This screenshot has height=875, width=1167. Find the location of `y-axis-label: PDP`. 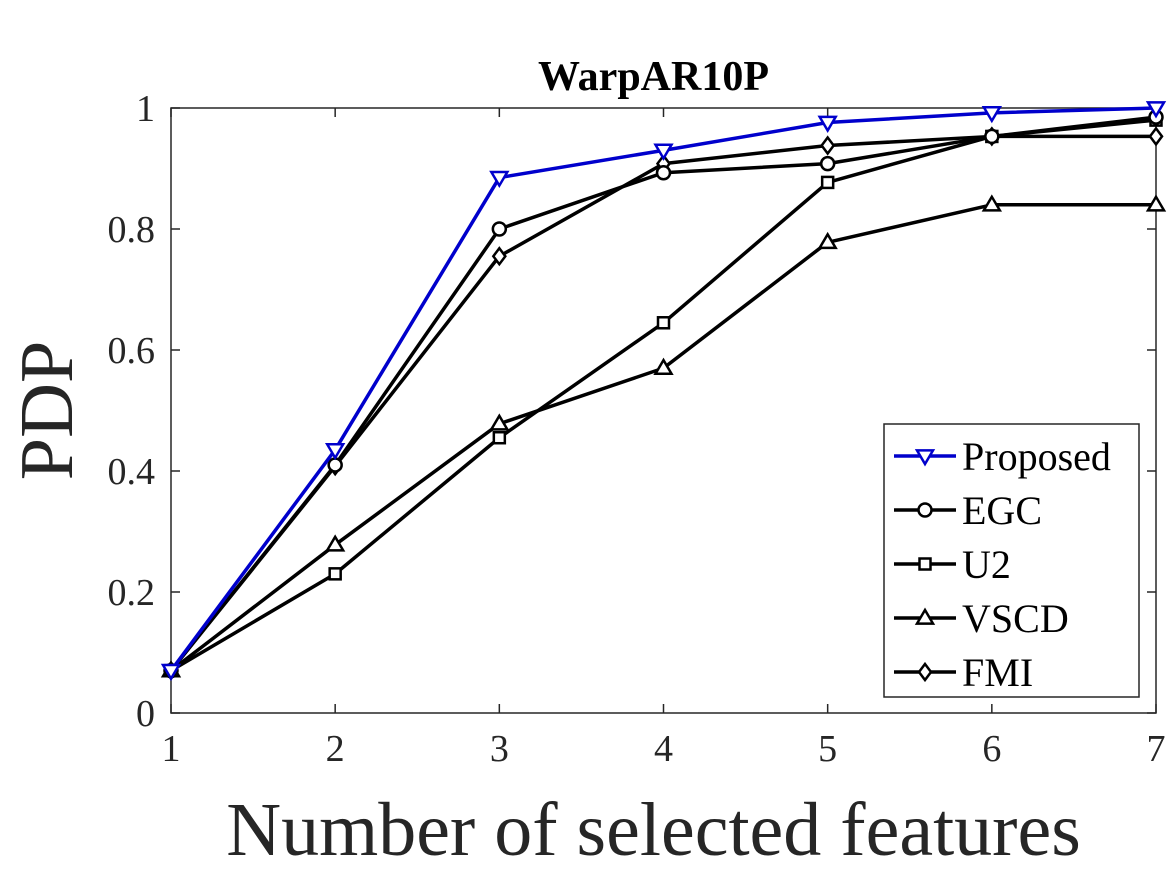

y-axis-label: PDP is located at coordinates (47, 410).